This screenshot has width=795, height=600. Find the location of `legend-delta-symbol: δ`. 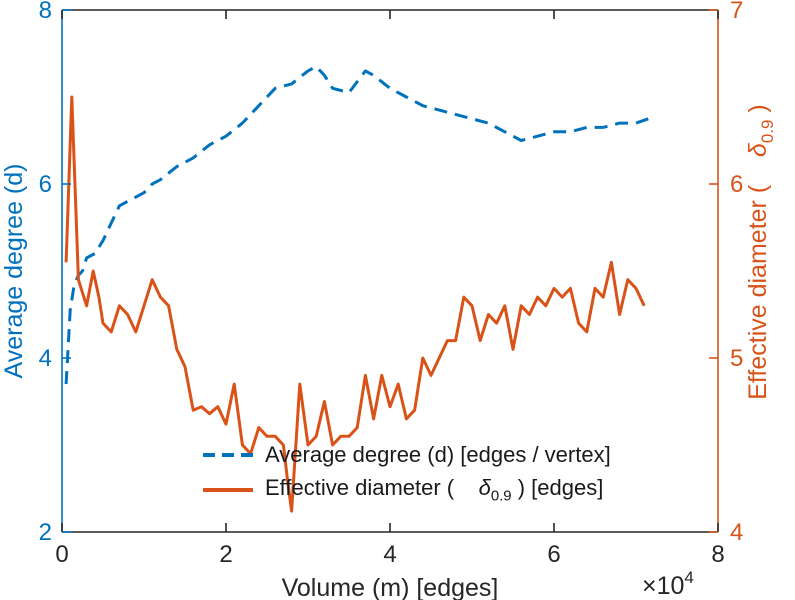

legend-delta-symbol: δ is located at coordinates (484, 487).